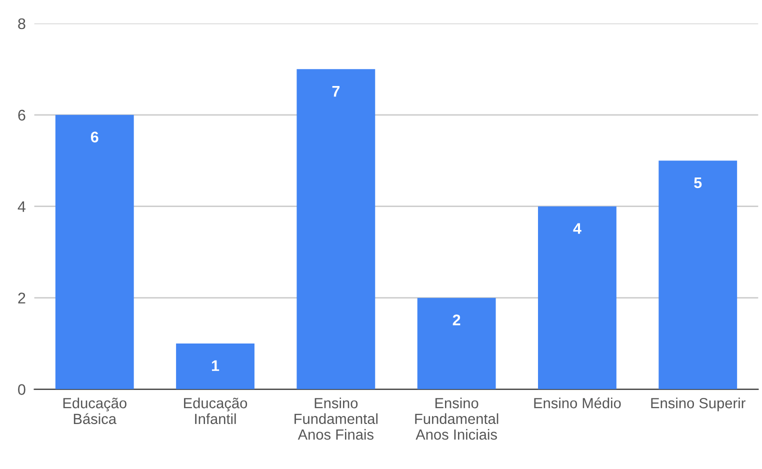 Image resolution: width=762 pixels, height=469 pixels. I want to click on y-tick-label: 6, so click(22, 115).